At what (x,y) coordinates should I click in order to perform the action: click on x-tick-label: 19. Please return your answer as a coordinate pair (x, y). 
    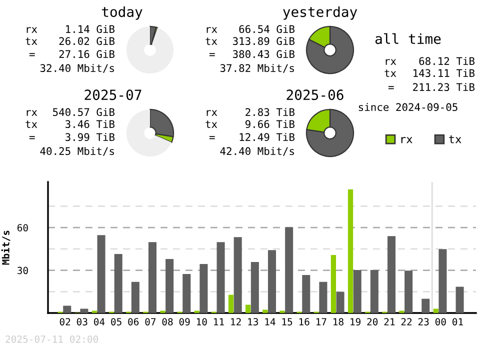
    Looking at the image, I should click on (355, 322).